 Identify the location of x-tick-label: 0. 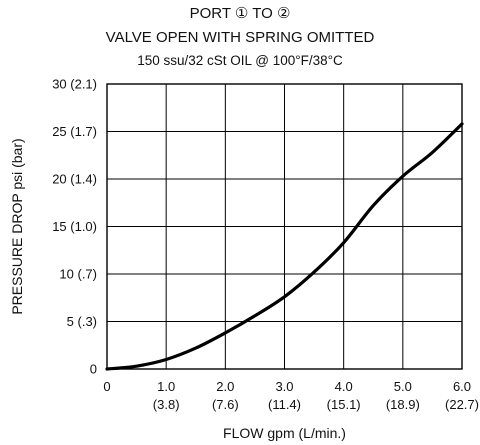
(106, 386).